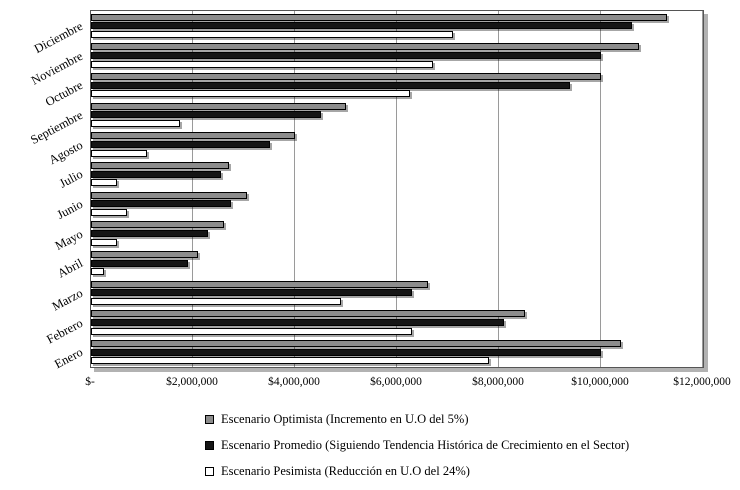  Describe the element at coordinates (90, 382) in the screenshot. I see `x-axis-tick: $-` at that location.